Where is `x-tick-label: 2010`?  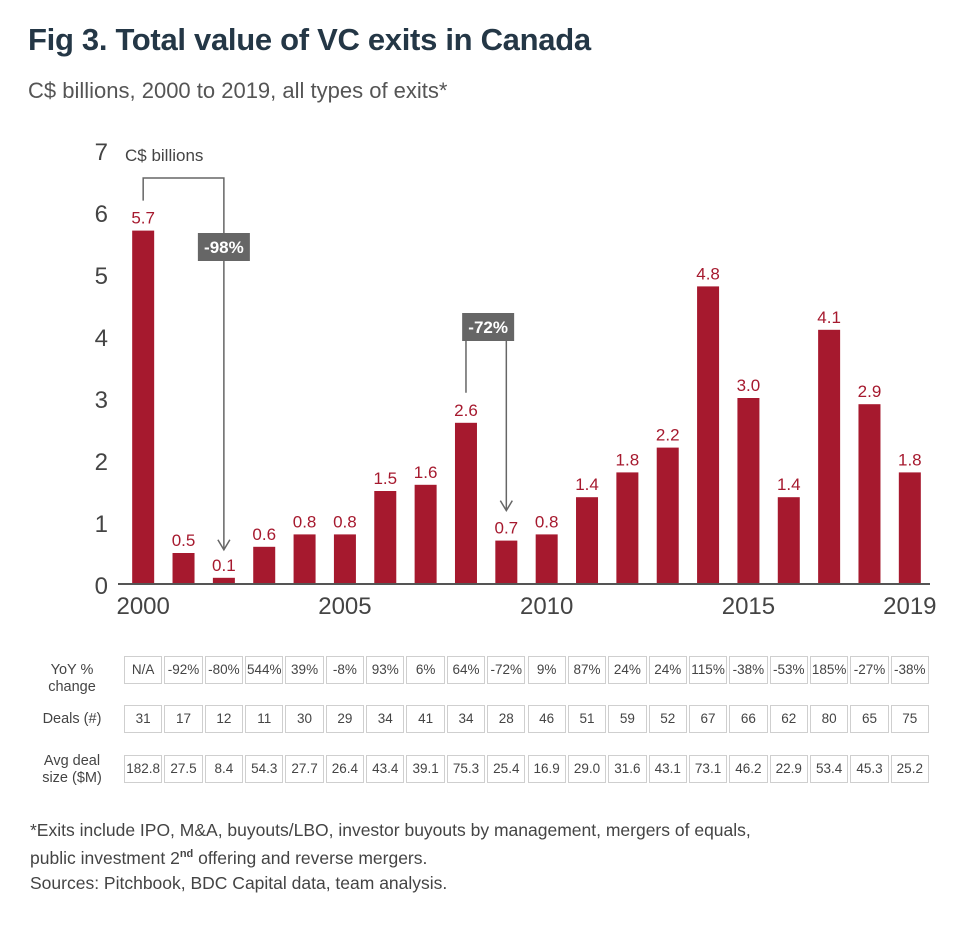
x-tick-label: 2010 is located at coordinates (546, 606).